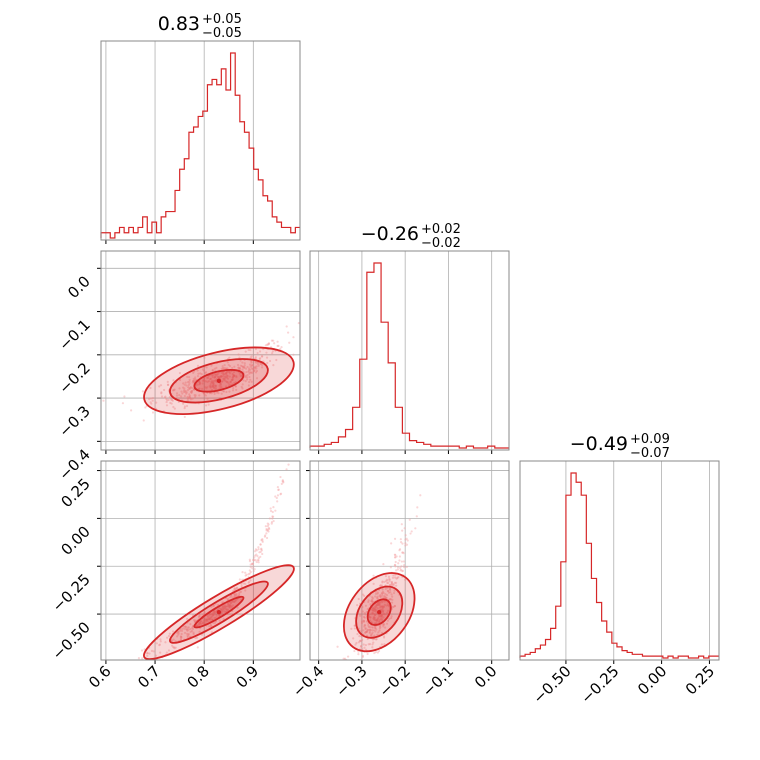  What do you see at coordinates (308, 681) in the screenshot?
I see `tick-label-x-1-0: −0.4` at bounding box center [308, 681].